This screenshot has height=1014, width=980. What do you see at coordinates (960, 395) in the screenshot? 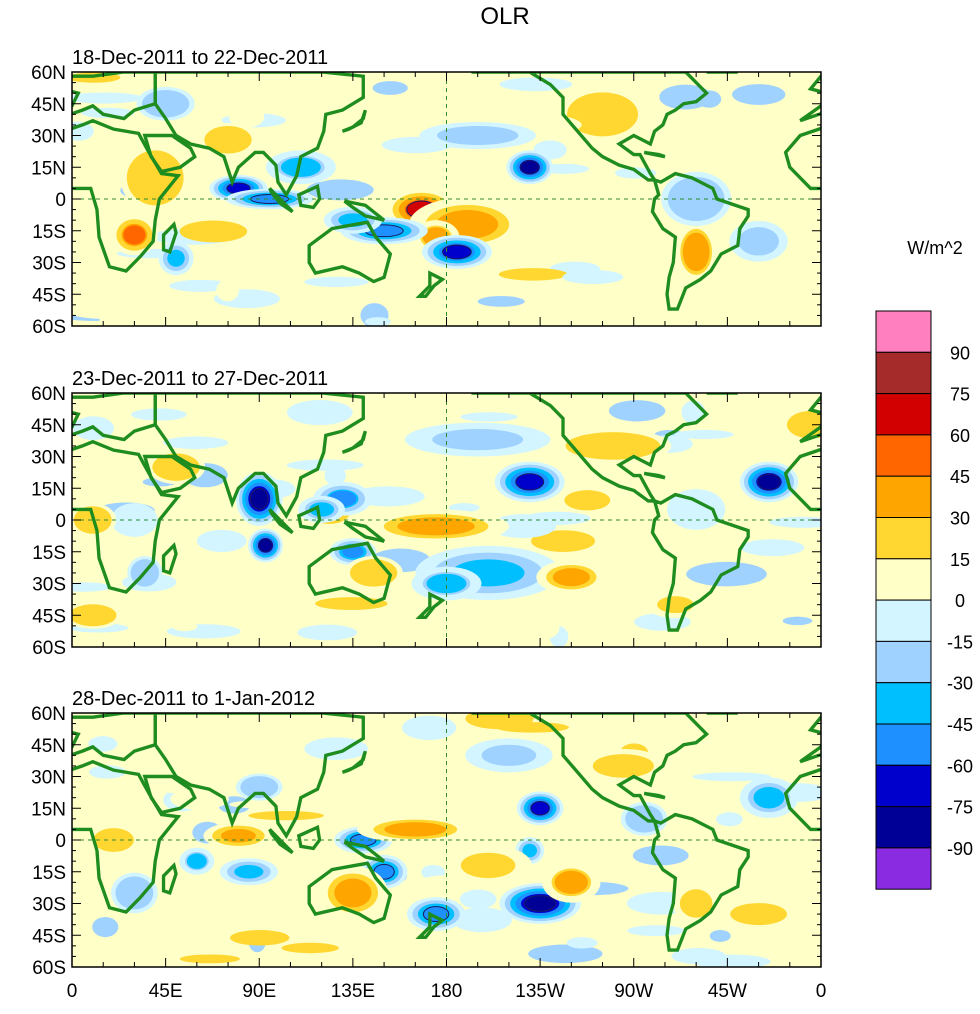
I see `colorbar-label: 75` at bounding box center [960, 395].